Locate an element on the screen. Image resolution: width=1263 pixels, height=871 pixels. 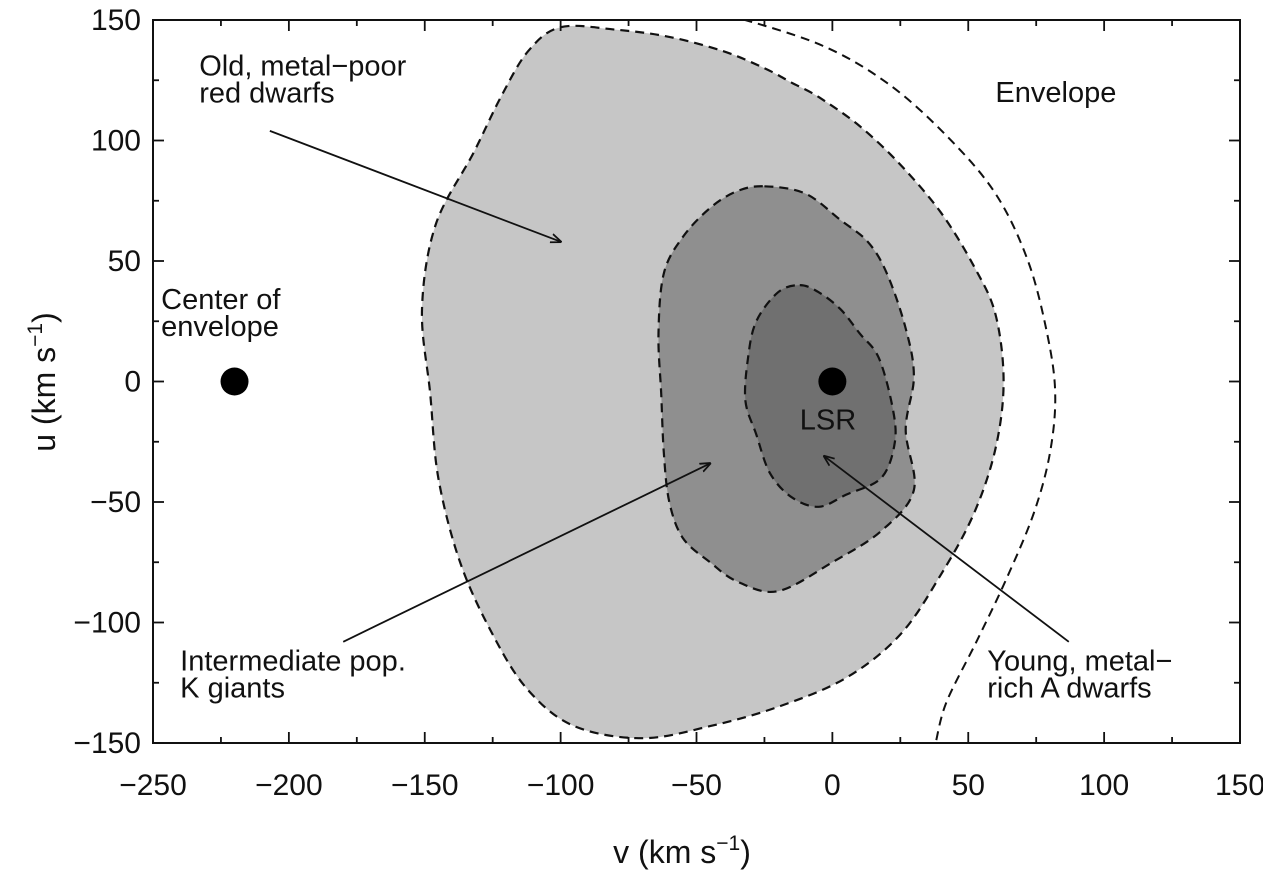
label-young-metal-rich-a-dwarfs: rich A dwarfs is located at coordinates (1069, 689).